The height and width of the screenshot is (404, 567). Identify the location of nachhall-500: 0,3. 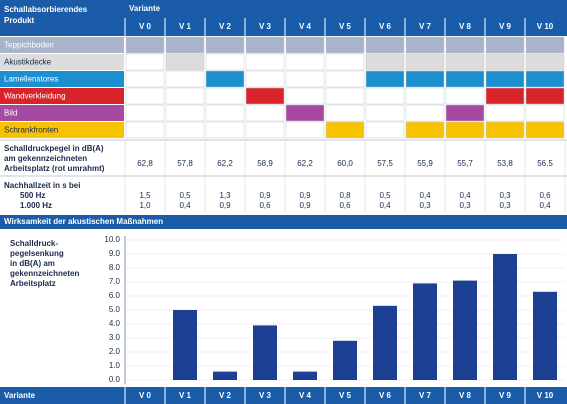
(505, 195).